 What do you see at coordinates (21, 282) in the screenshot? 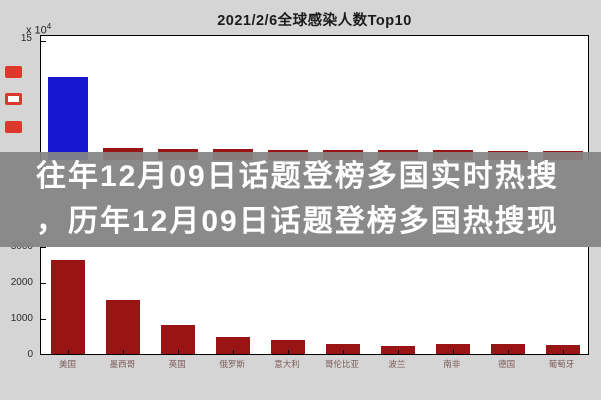
I see `y-tick-label: 2000` at bounding box center [21, 282].